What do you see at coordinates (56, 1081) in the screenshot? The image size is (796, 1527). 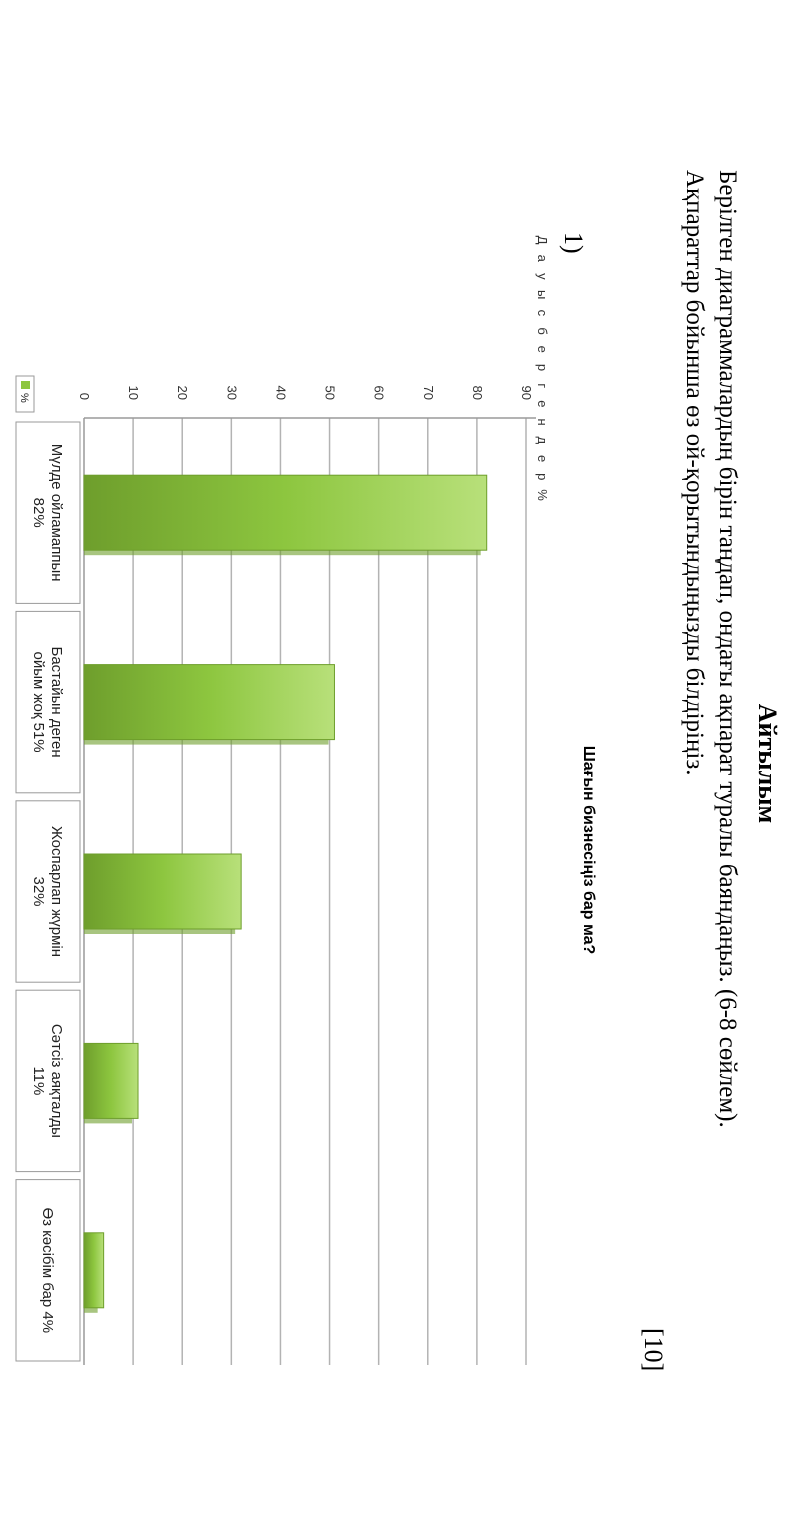 I see `category-label: Сәтсіз аяқталды` at bounding box center [56, 1081].